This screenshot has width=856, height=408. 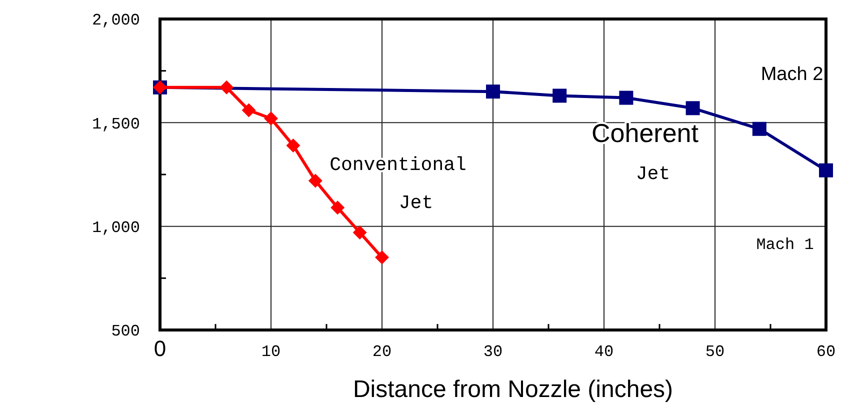 I want to click on x-tick-label: 20, so click(x=382, y=352).